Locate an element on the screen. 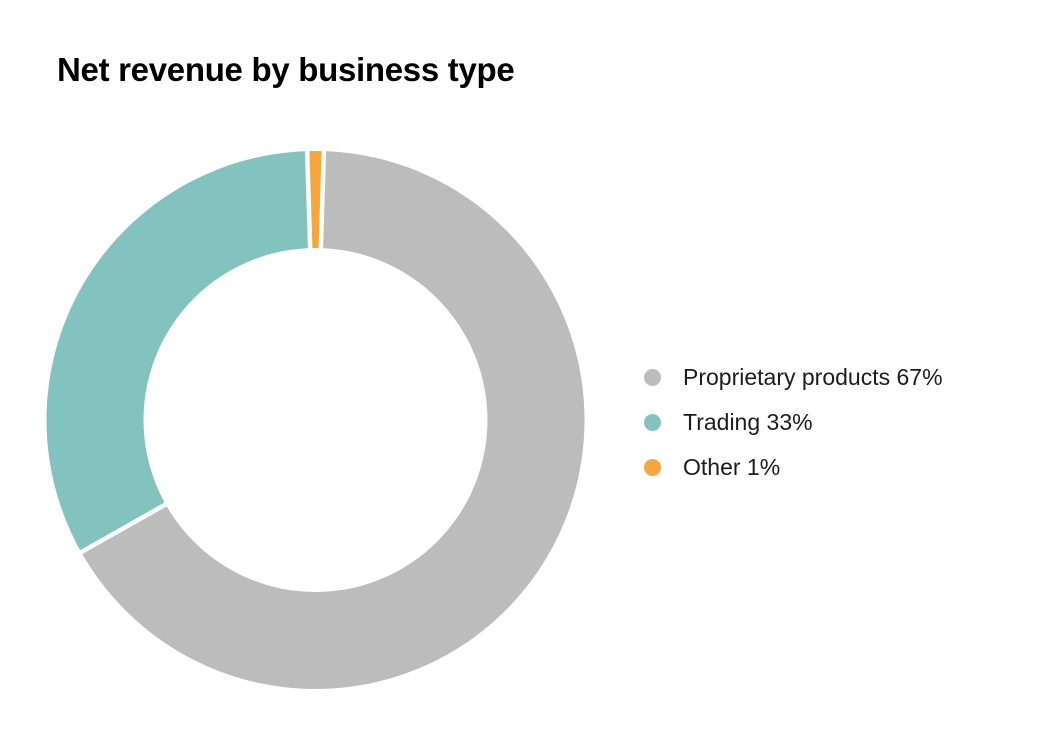 The width and height of the screenshot is (1063, 756). legend-label: Proprietary products 67% is located at coordinates (813, 377).